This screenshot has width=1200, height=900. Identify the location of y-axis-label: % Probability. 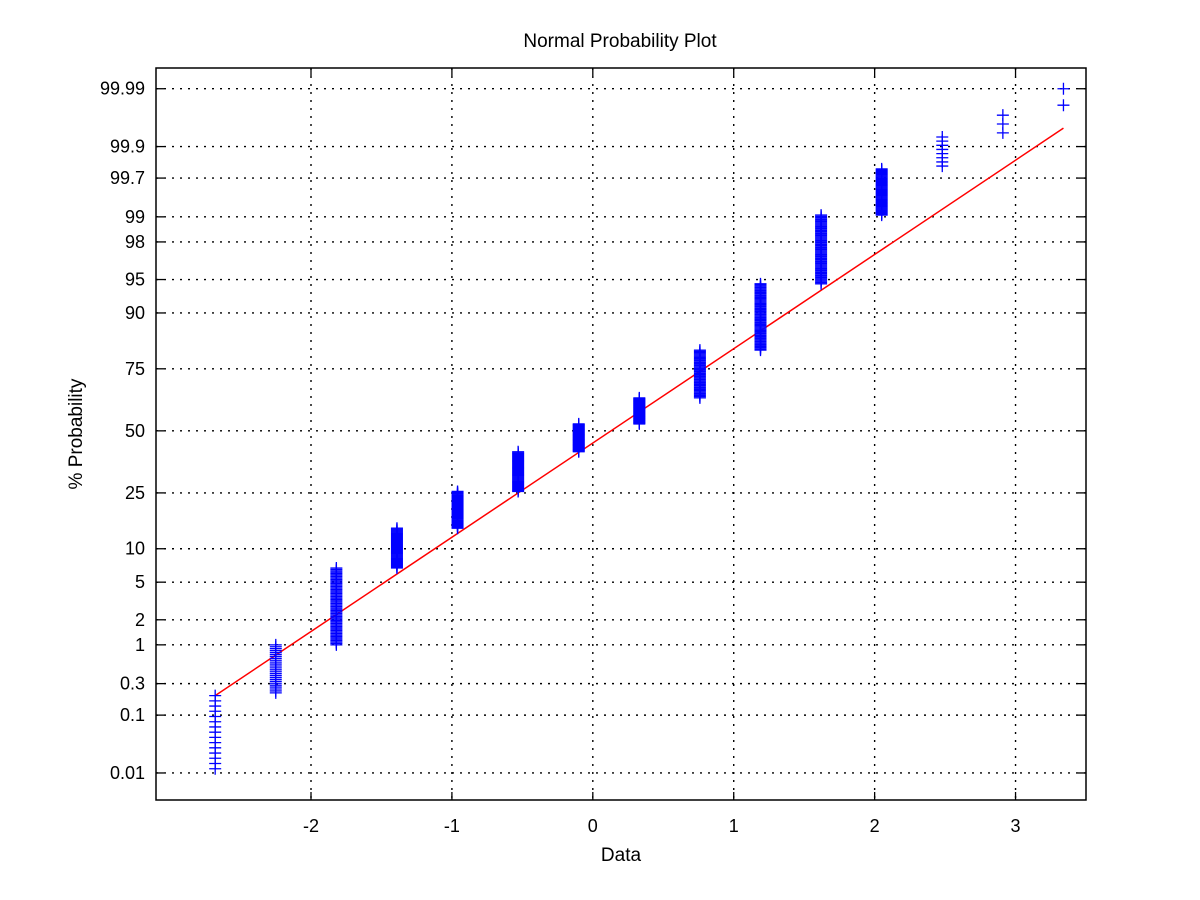
(76, 433).